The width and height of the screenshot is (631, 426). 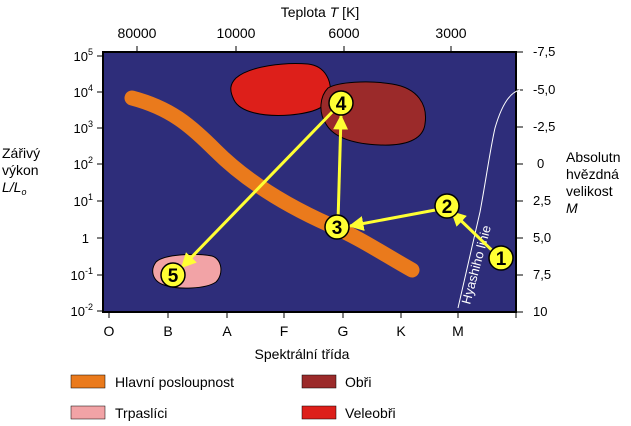 What do you see at coordinates (542, 237) in the screenshot?
I see `svg-text: 5,0` at bounding box center [542, 237].